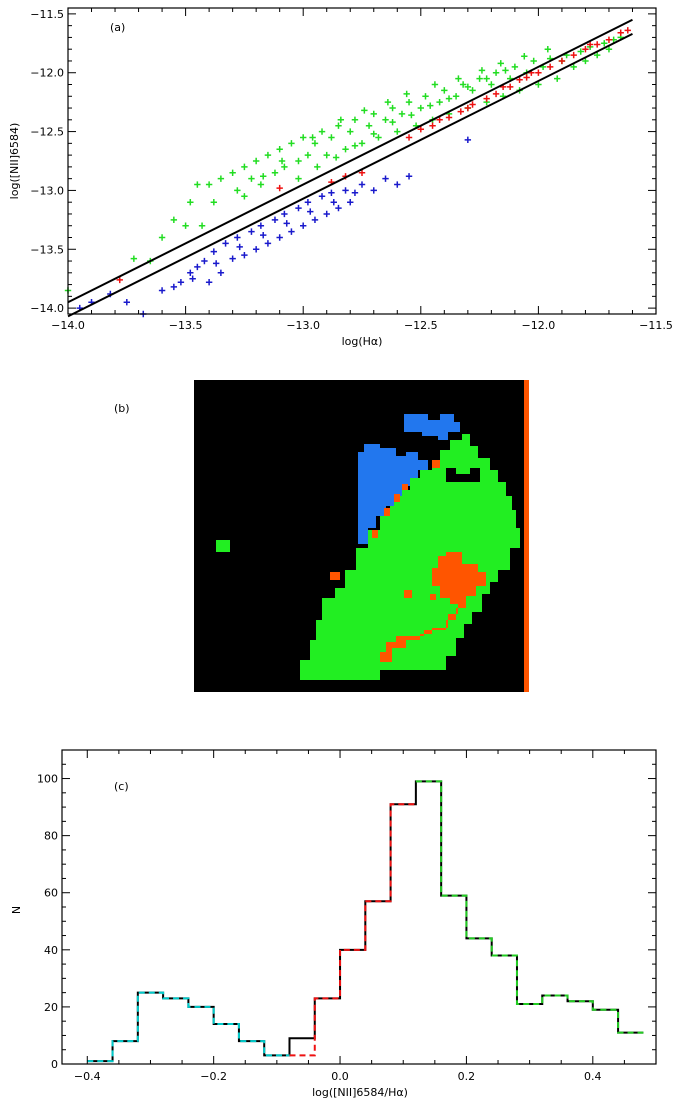  What do you see at coordinates (122, 408) in the screenshot?
I see `panel-label-b: (b)` at bounding box center [122, 408].